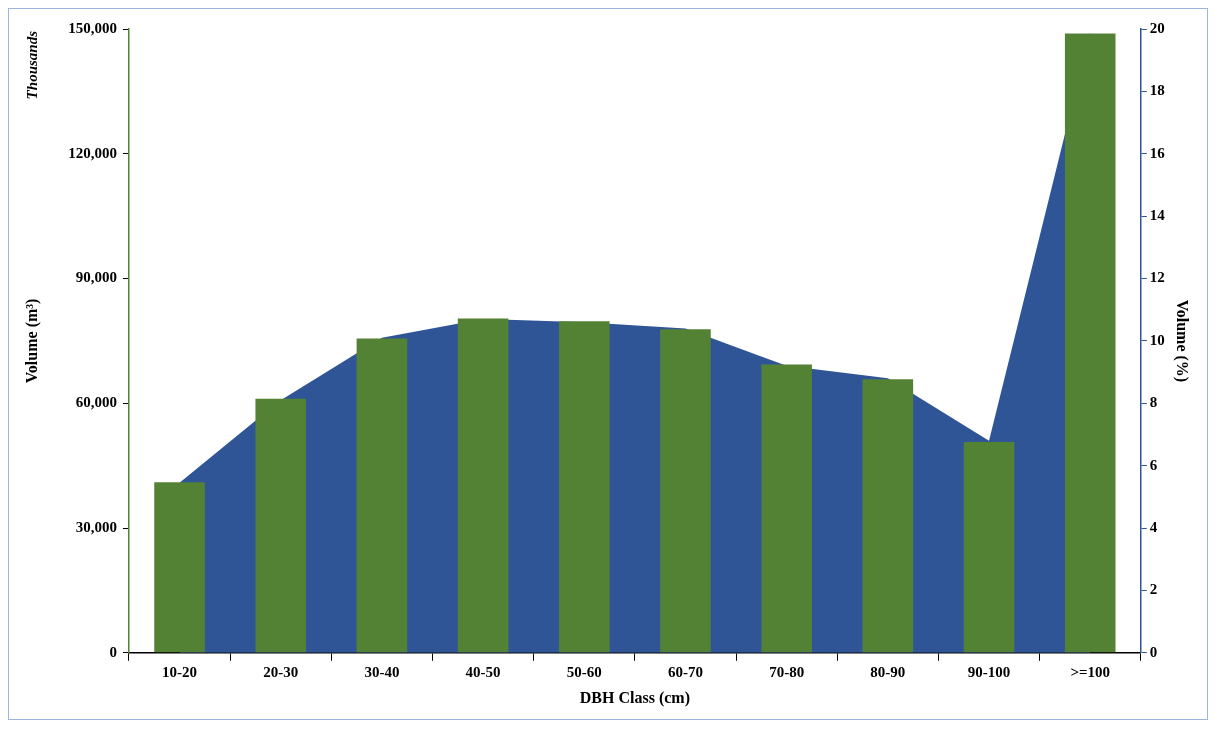 The width and height of the screenshot is (1217, 730). Describe the element at coordinates (1157, 90) in the screenshot. I see `y2-tick-label: 18` at that location.